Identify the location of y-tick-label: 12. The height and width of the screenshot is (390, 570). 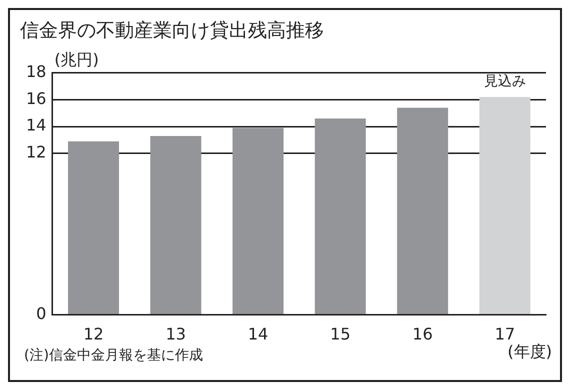
(36, 152).